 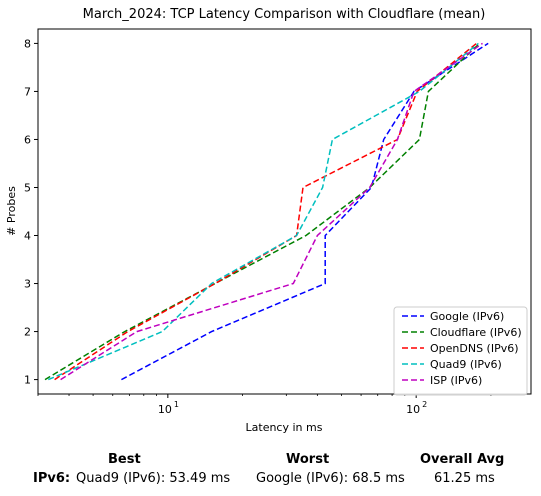 I want to click on legend-label: Cloudflare (IPv6), so click(x=476, y=332).